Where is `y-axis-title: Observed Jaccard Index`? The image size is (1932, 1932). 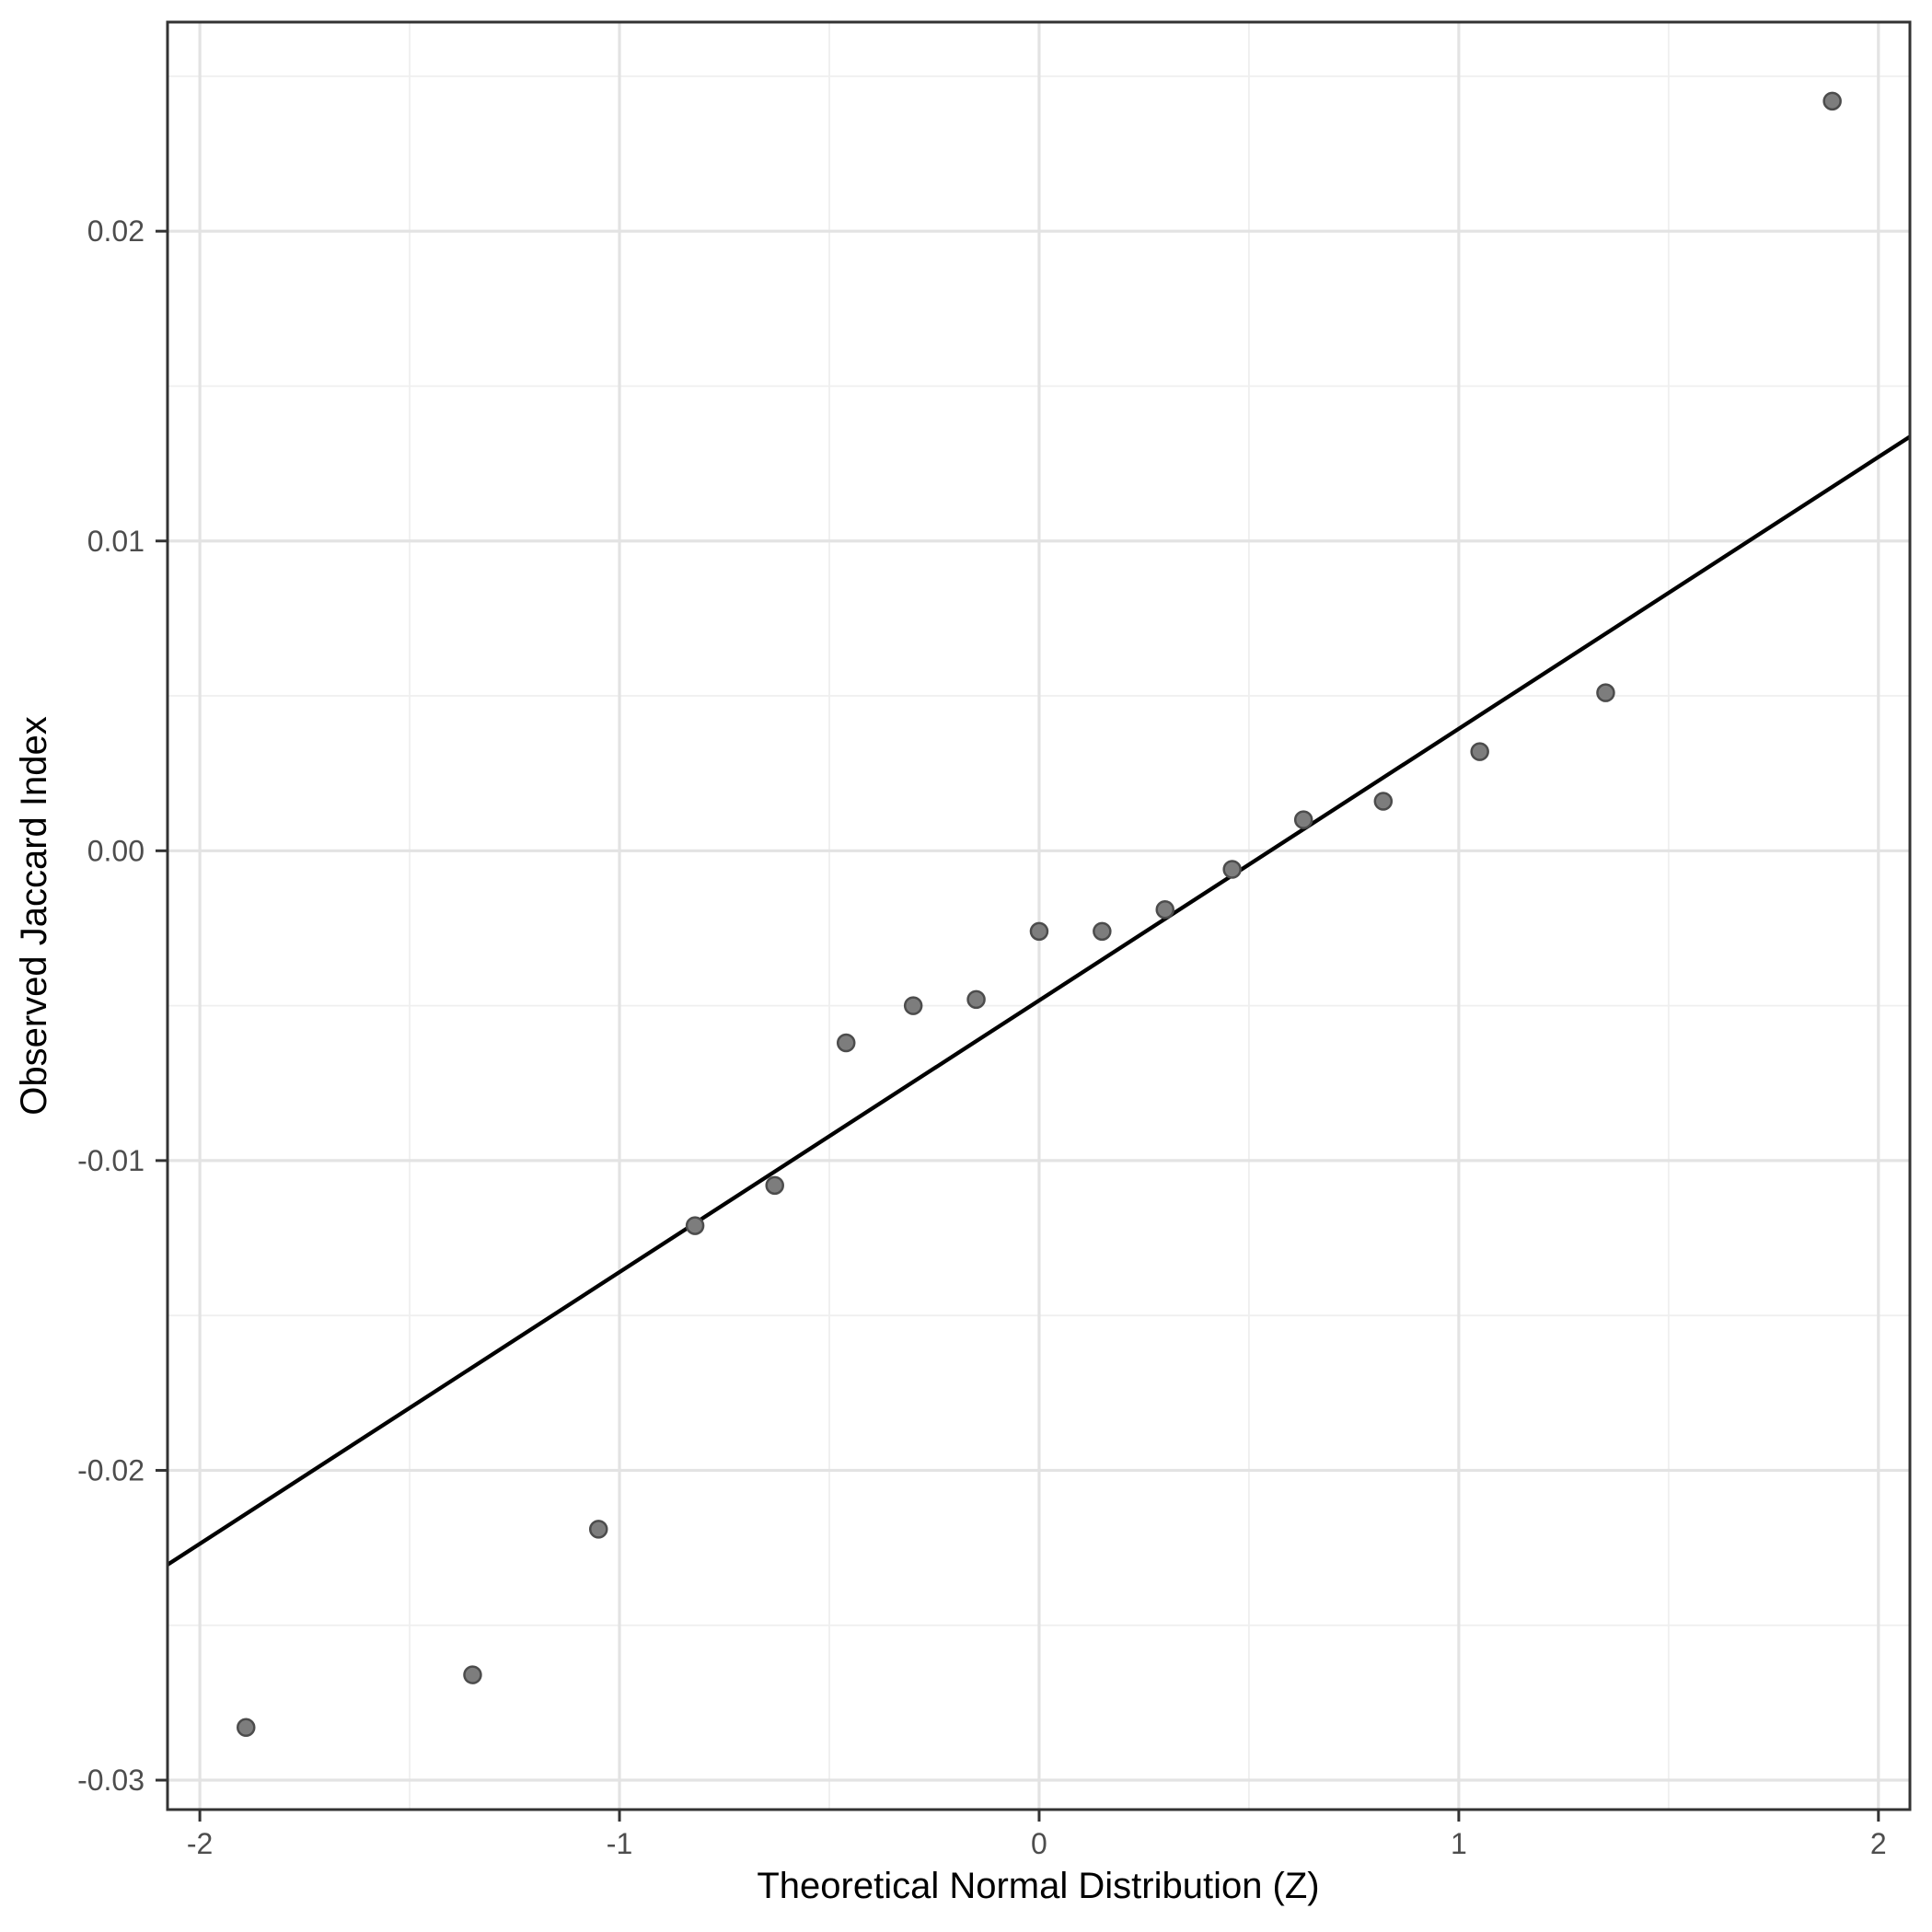
y-axis-title: Observed Jaccard Index is located at coordinates (34, 916).